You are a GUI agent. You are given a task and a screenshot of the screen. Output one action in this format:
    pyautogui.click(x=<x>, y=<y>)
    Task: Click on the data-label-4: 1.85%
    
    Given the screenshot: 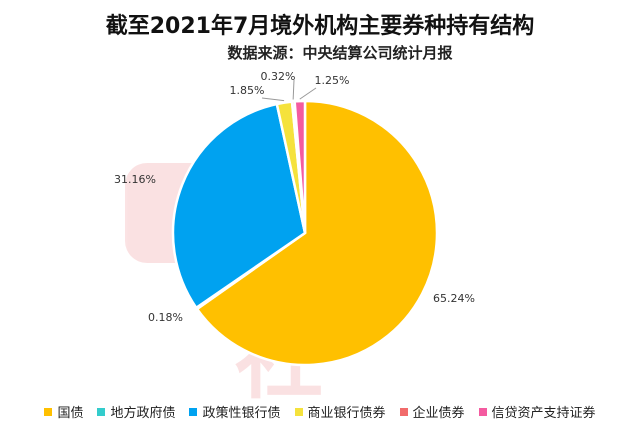 What is the action you would take?
    pyautogui.click(x=247, y=90)
    